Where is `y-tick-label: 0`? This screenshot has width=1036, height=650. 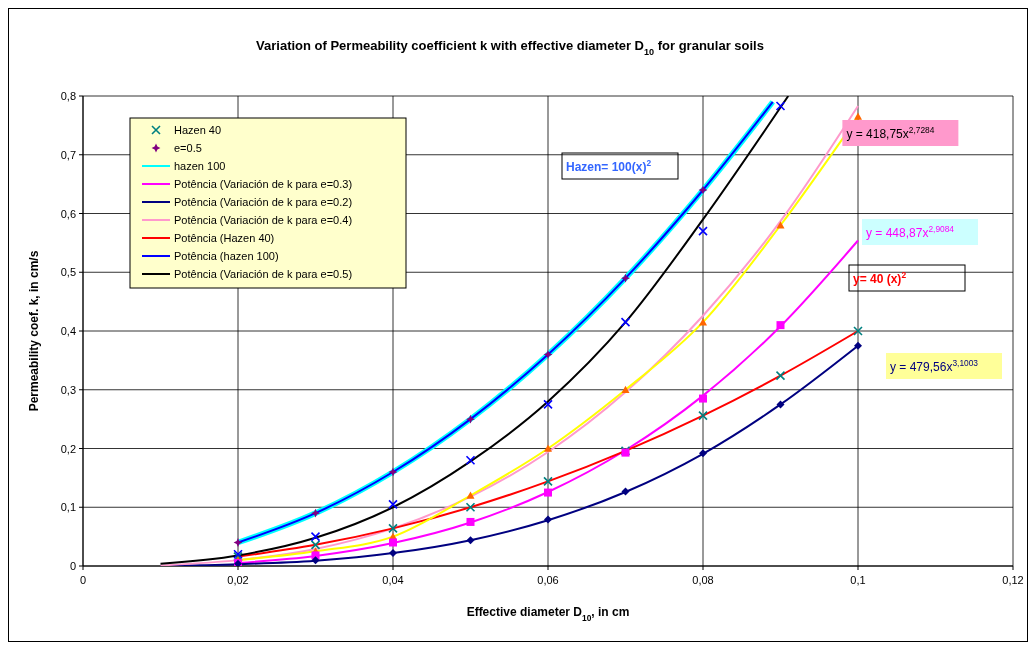
y-tick-label: 0 is located at coordinates (72, 566).